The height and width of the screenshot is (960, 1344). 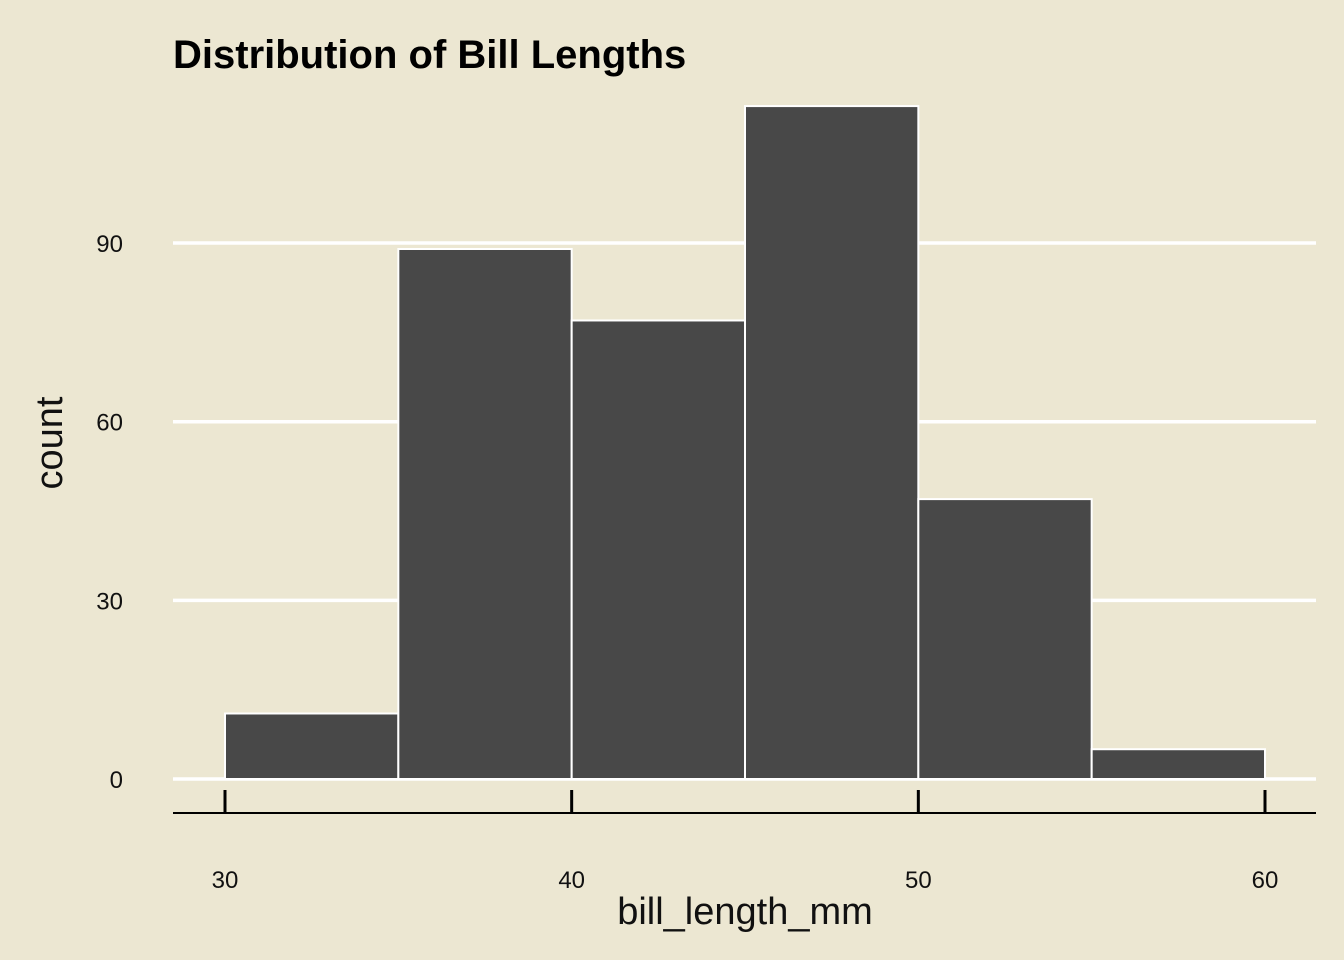 What do you see at coordinates (1265, 880) in the screenshot?
I see `x-tick-label: 60` at bounding box center [1265, 880].